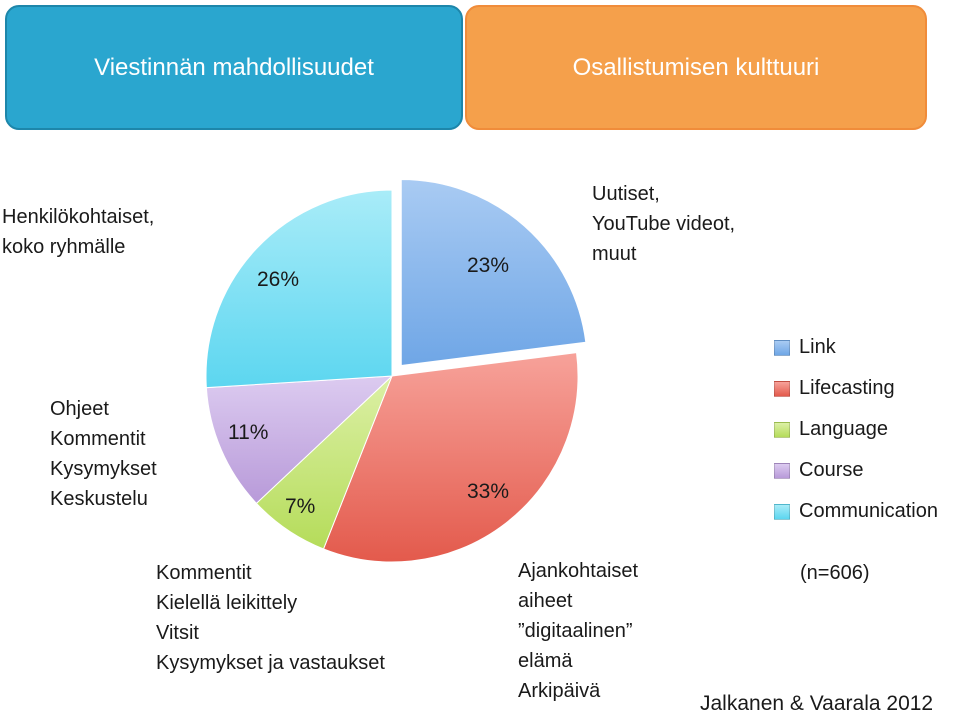  What do you see at coordinates (300, 506) in the screenshot?
I see `slice-label-language: 7%` at bounding box center [300, 506].